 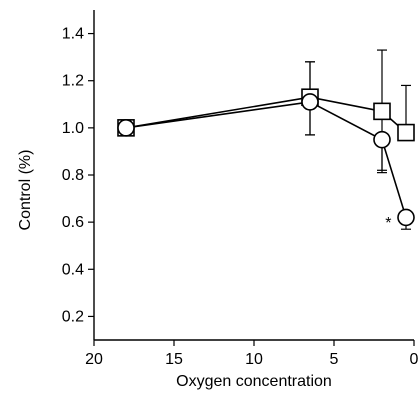 What do you see at coordinates (94, 359) in the screenshot?
I see `x-tick-label: 20` at bounding box center [94, 359].